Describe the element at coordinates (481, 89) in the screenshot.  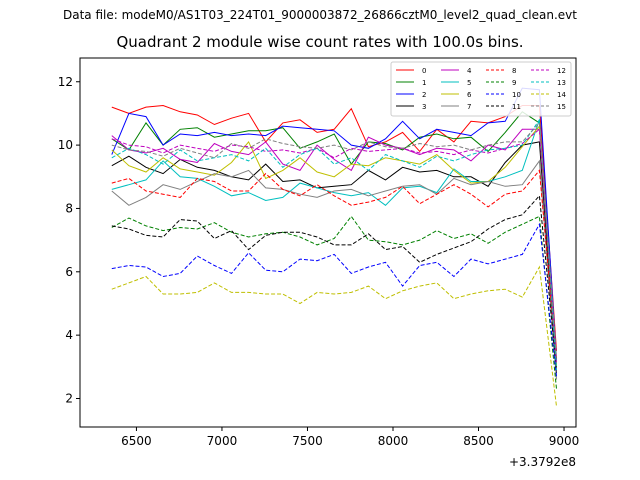
I see `legend-frame` at that location.